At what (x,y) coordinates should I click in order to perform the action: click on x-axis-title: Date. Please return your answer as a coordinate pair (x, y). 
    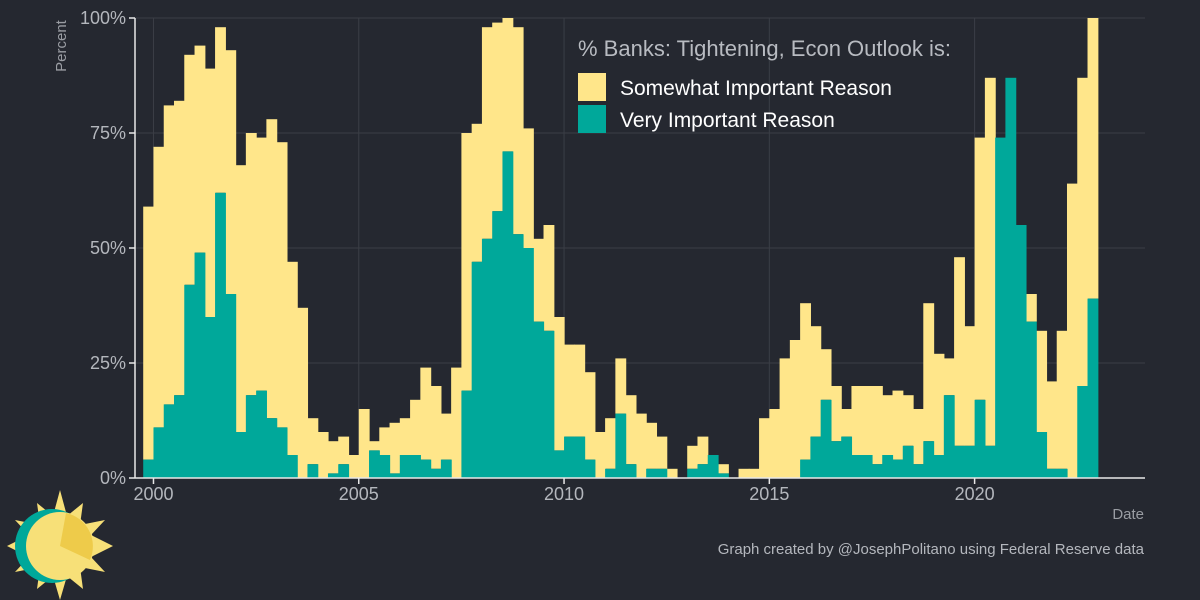
    Looking at the image, I should click on (1128, 514).